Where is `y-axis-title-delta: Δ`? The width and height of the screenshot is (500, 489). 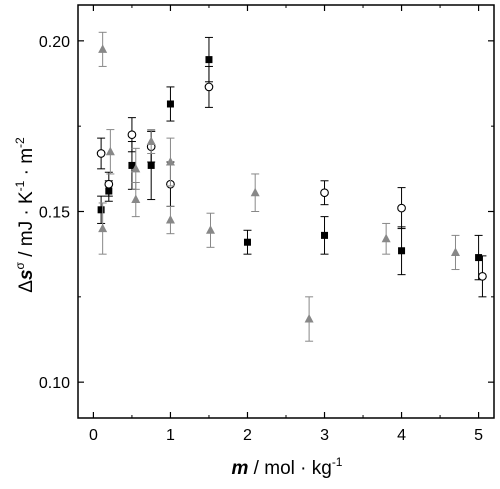 y-axis-title-delta: Δ is located at coordinates (26, 286).